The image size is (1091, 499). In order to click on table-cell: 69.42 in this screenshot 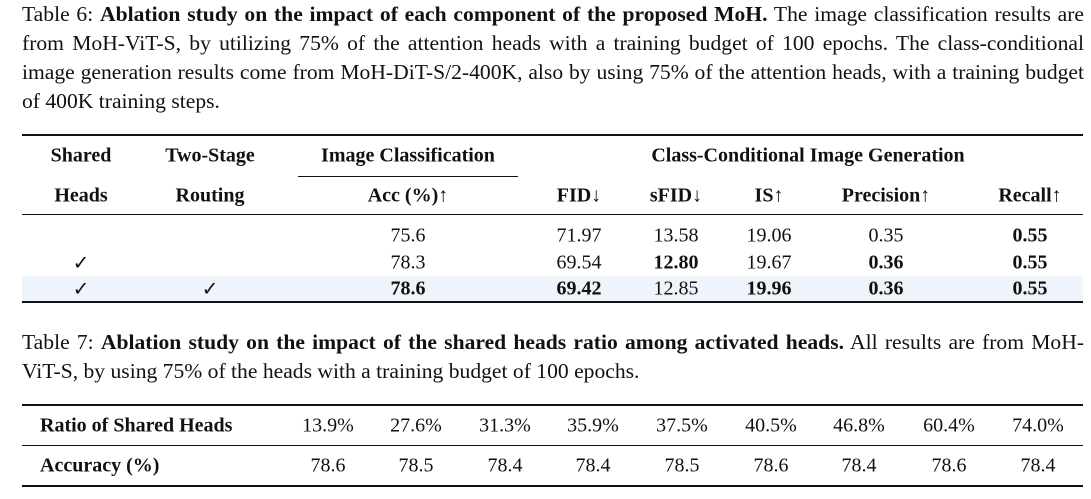, I will do `click(579, 288)`.